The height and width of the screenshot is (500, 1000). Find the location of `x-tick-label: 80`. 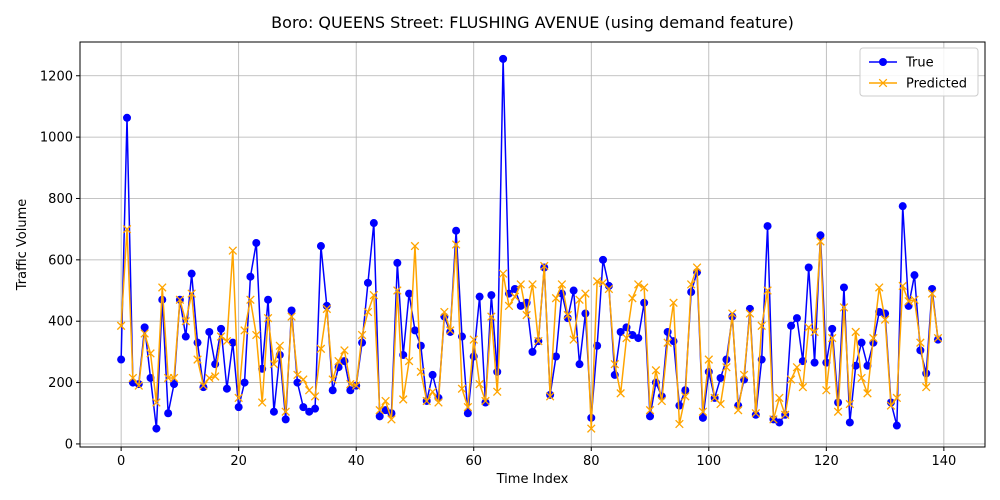

x-tick-label: 80 is located at coordinates (591, 461).